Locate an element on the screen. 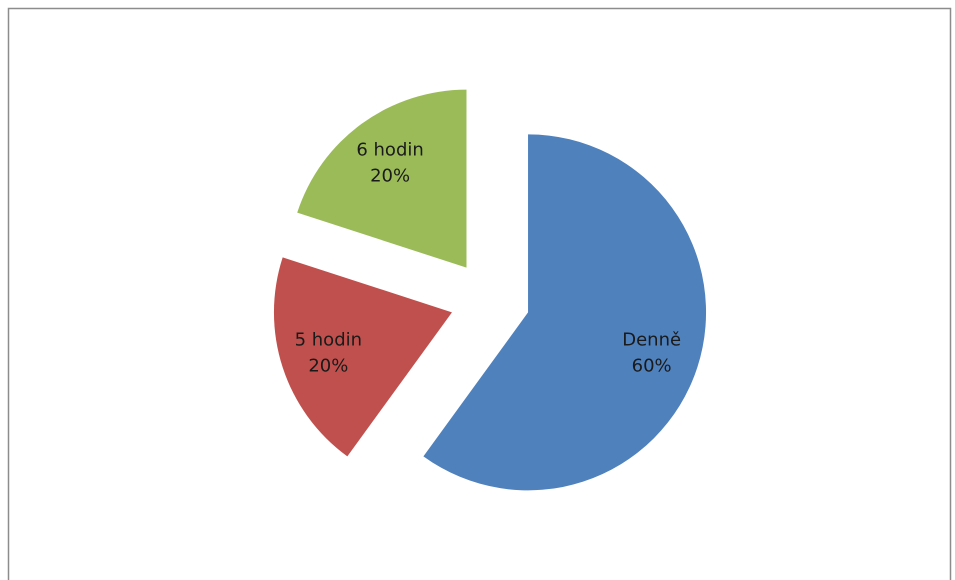 The image size is (955, 580). slice-label: 6 hodin is located at coordinates (389, 149).